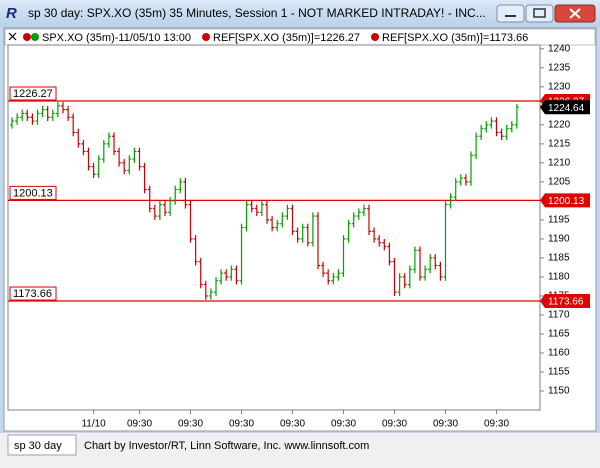  I want to click on reference-label: 1173.66, so click(32, 294).